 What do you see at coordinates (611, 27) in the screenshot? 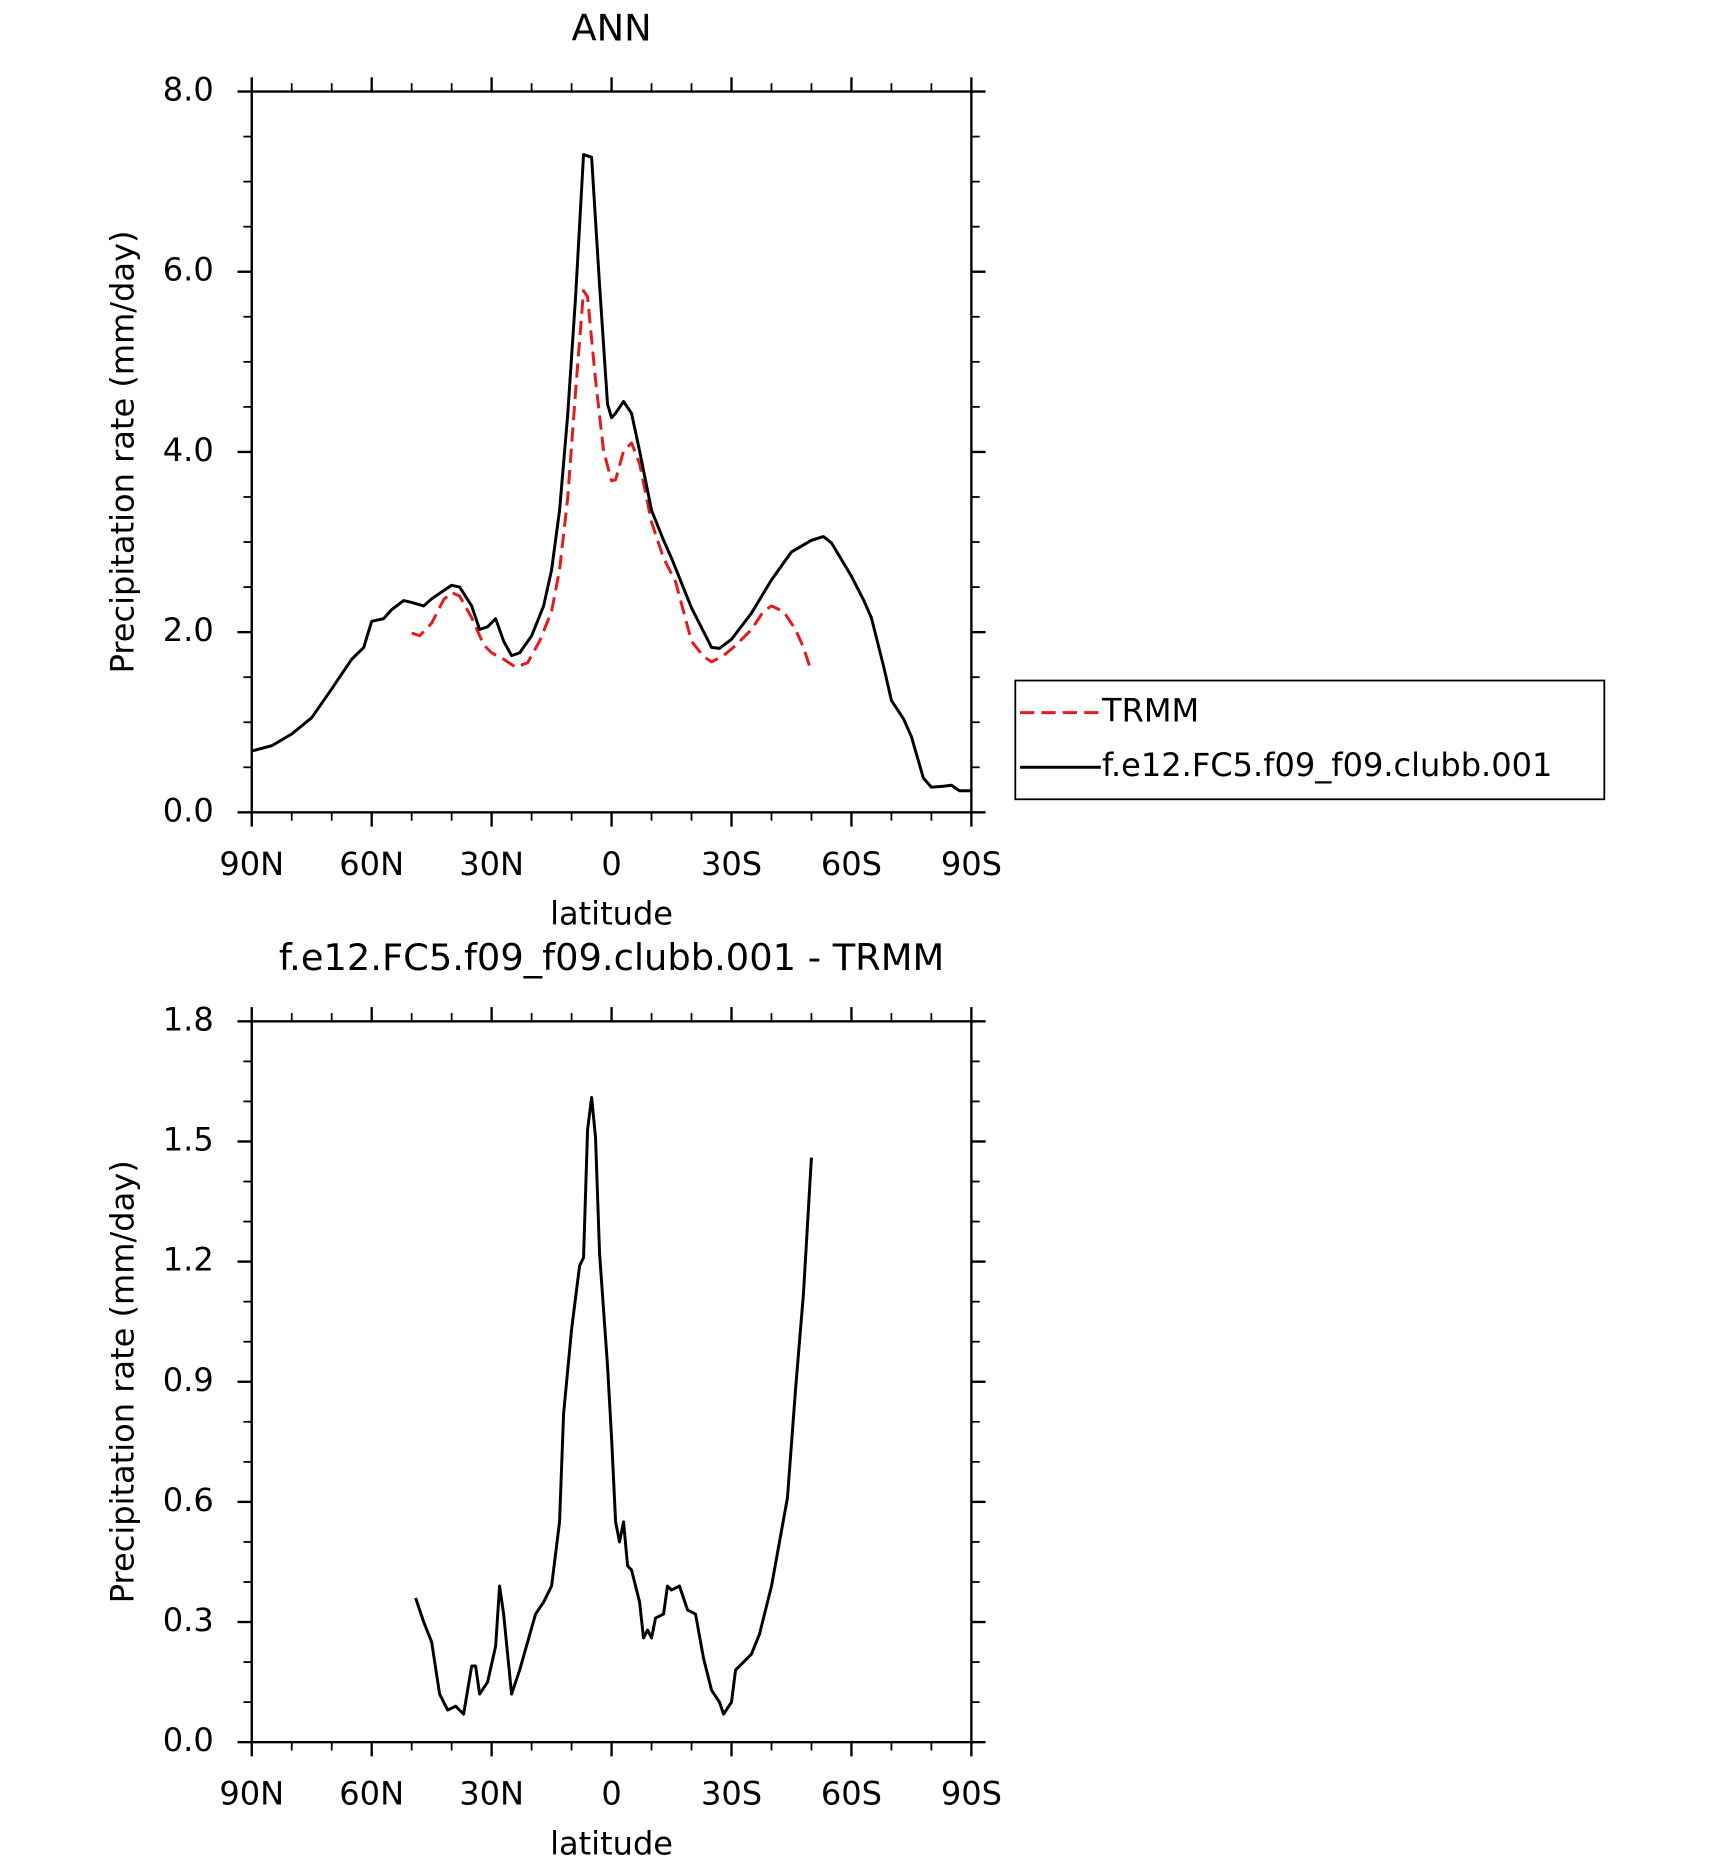
I see `chart-title: ANN` at bounding box center [611, 27].